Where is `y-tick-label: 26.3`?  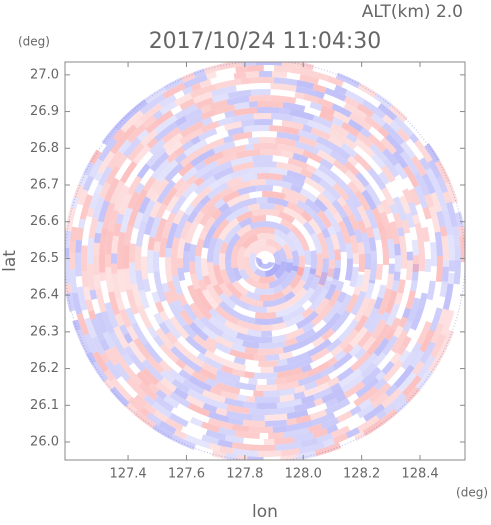
y-tick-label: 26.3 is located at coordinates (44, 331).